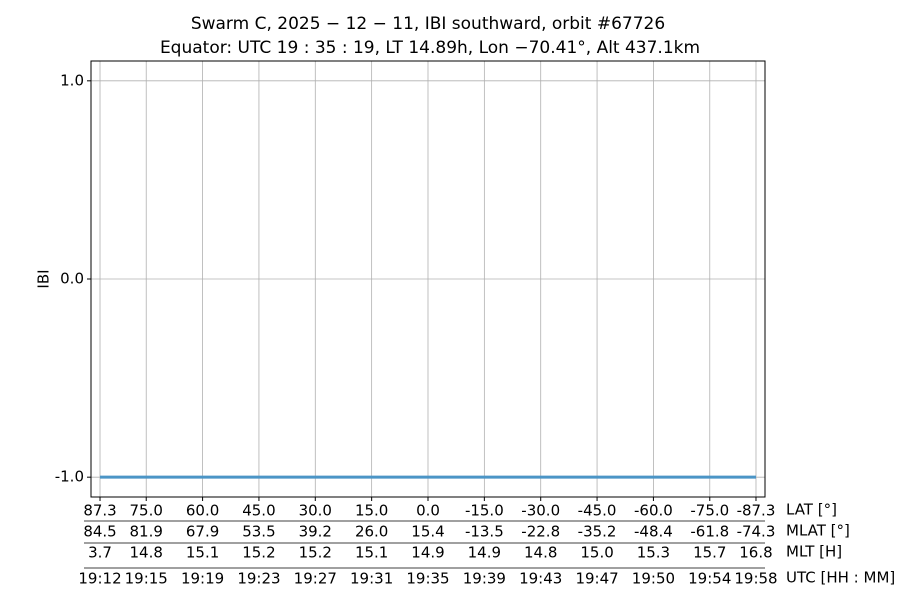  I want to click on x-tick-label: 75.0, so click(146, 511).